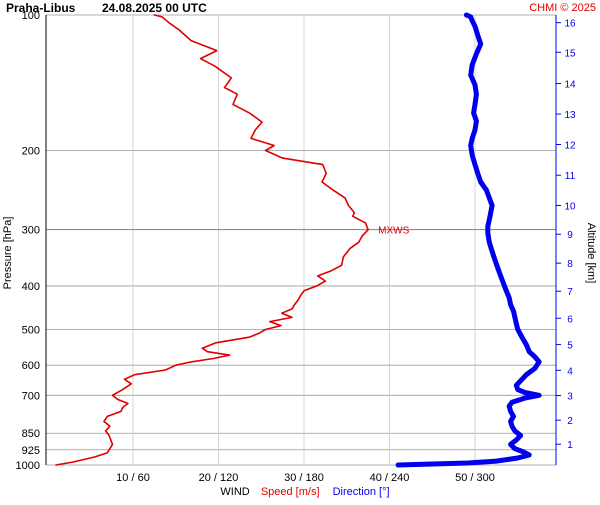 Image resolution: width=600 pixels, height=505 pixels. I want to click on pressure-tick-label: 850, so click(31, 434).